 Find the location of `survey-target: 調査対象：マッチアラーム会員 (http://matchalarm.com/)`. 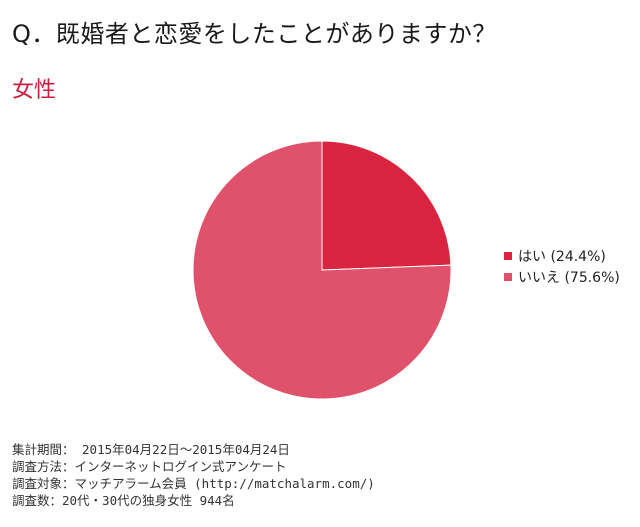

survey-target: 調査対象：マッチアラーム会員 (http://matchalarm.com/) is located at coordinates (193, 483).